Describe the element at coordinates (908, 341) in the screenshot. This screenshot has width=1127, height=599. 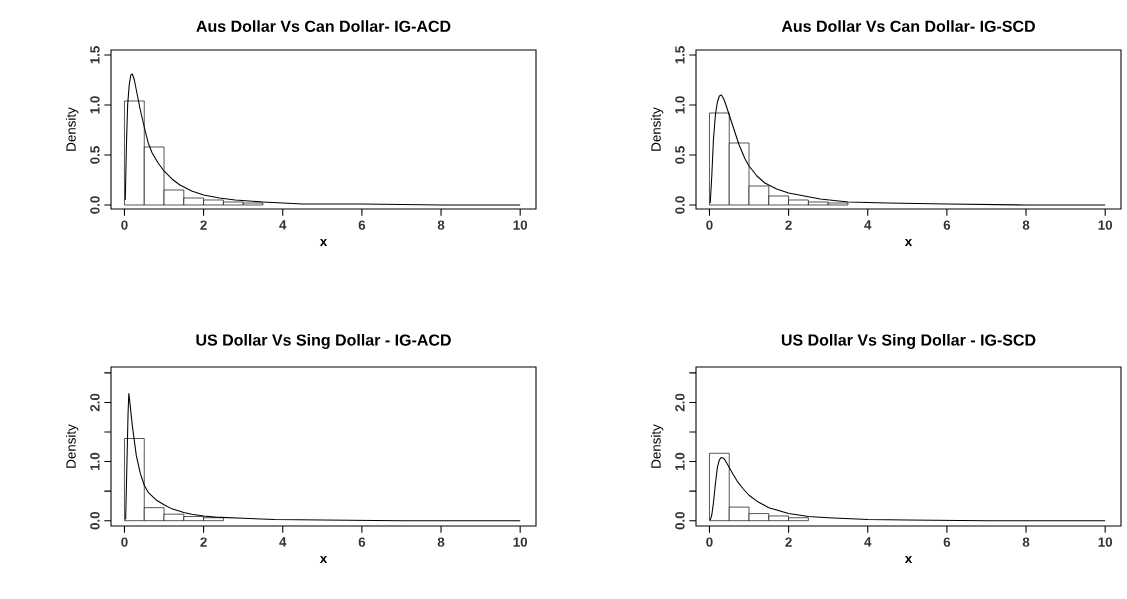
I see `chart-title: US Dollar Vs Sing Dollar - IG-SCD` at that location.